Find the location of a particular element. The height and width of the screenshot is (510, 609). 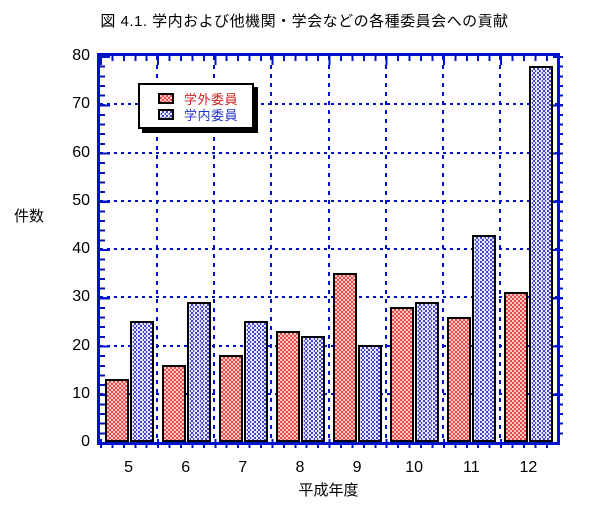

x-axis-minor-ticks-bottom is located at coordinates (328, 445).